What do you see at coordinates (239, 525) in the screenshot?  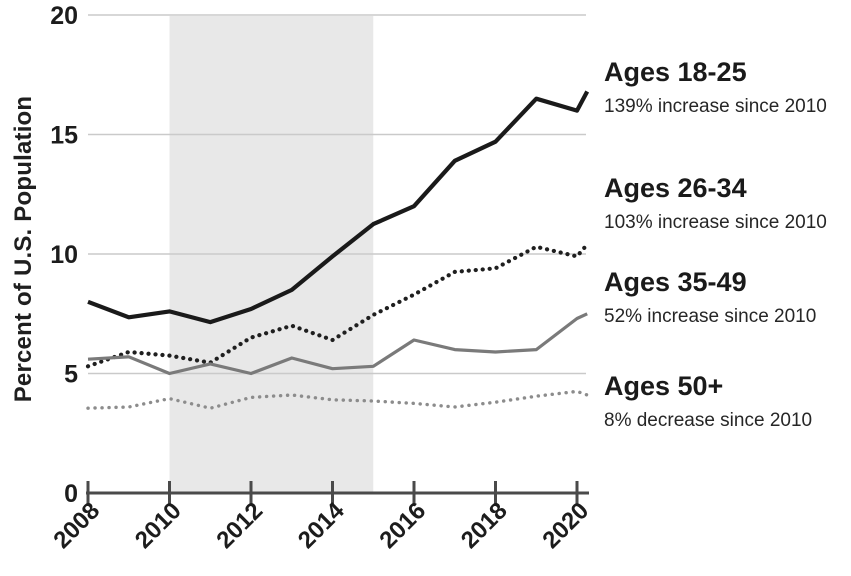 I see `x-tick-label-2012: 2012` at bounding box center [239, 525].